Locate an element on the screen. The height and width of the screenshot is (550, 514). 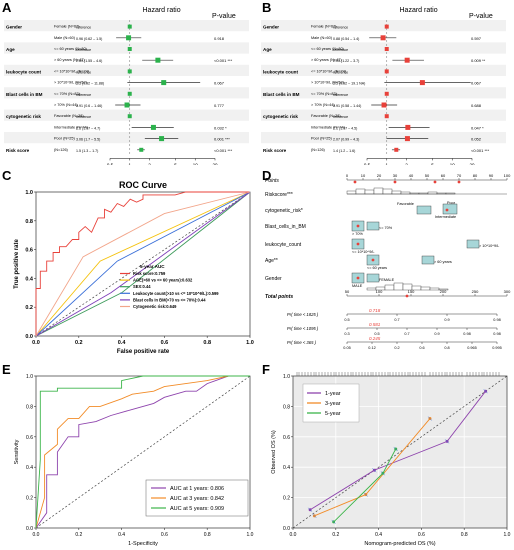
group-label: > 70% (N=44) is located at coordinates (323, 105).